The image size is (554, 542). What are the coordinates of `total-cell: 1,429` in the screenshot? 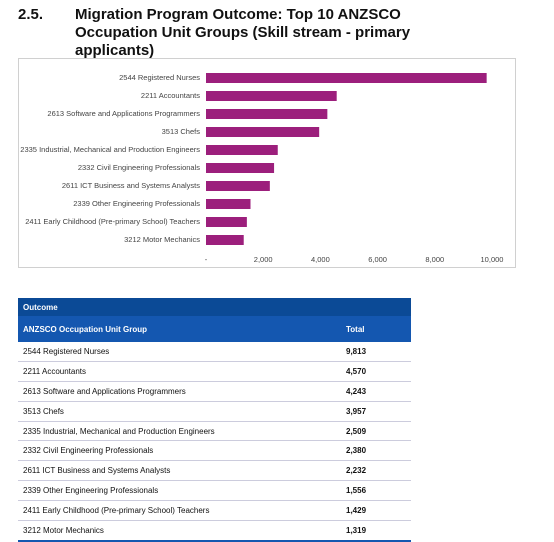 It's located at (376, 511).